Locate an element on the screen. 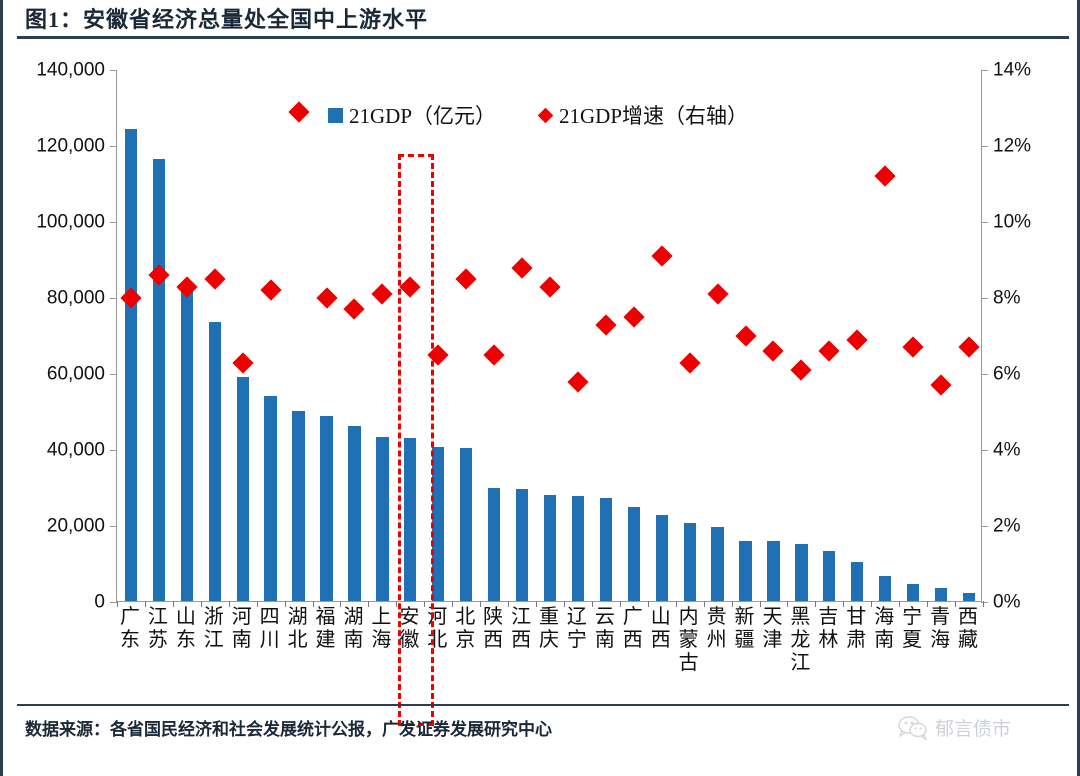 Image resolution: width=1080 pixels, height=776 pixels. chart-legend: 21GDP（亿元） 21GDP增速（右轴） is located at coordinates (538, 115).